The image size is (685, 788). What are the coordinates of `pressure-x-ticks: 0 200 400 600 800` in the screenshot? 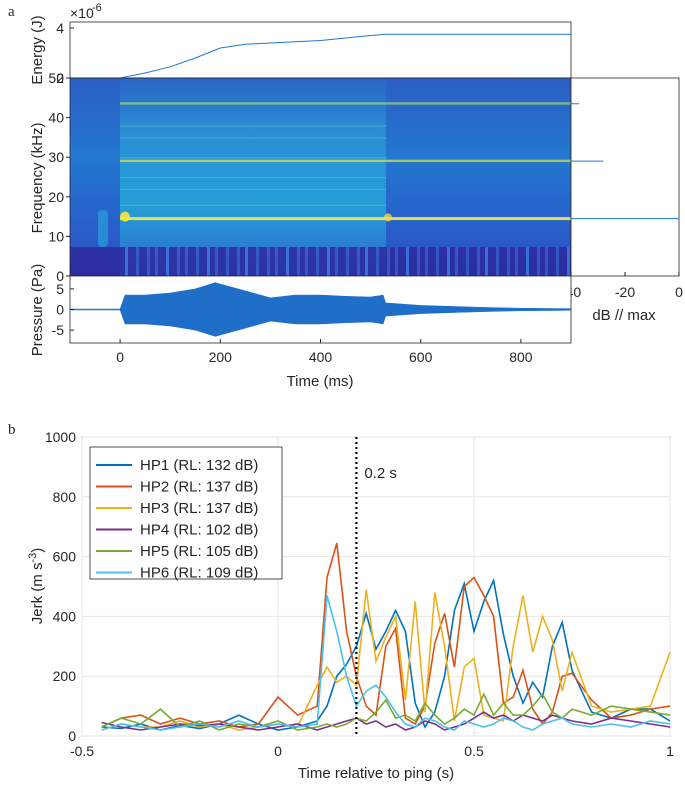 It's located at (324, 352).